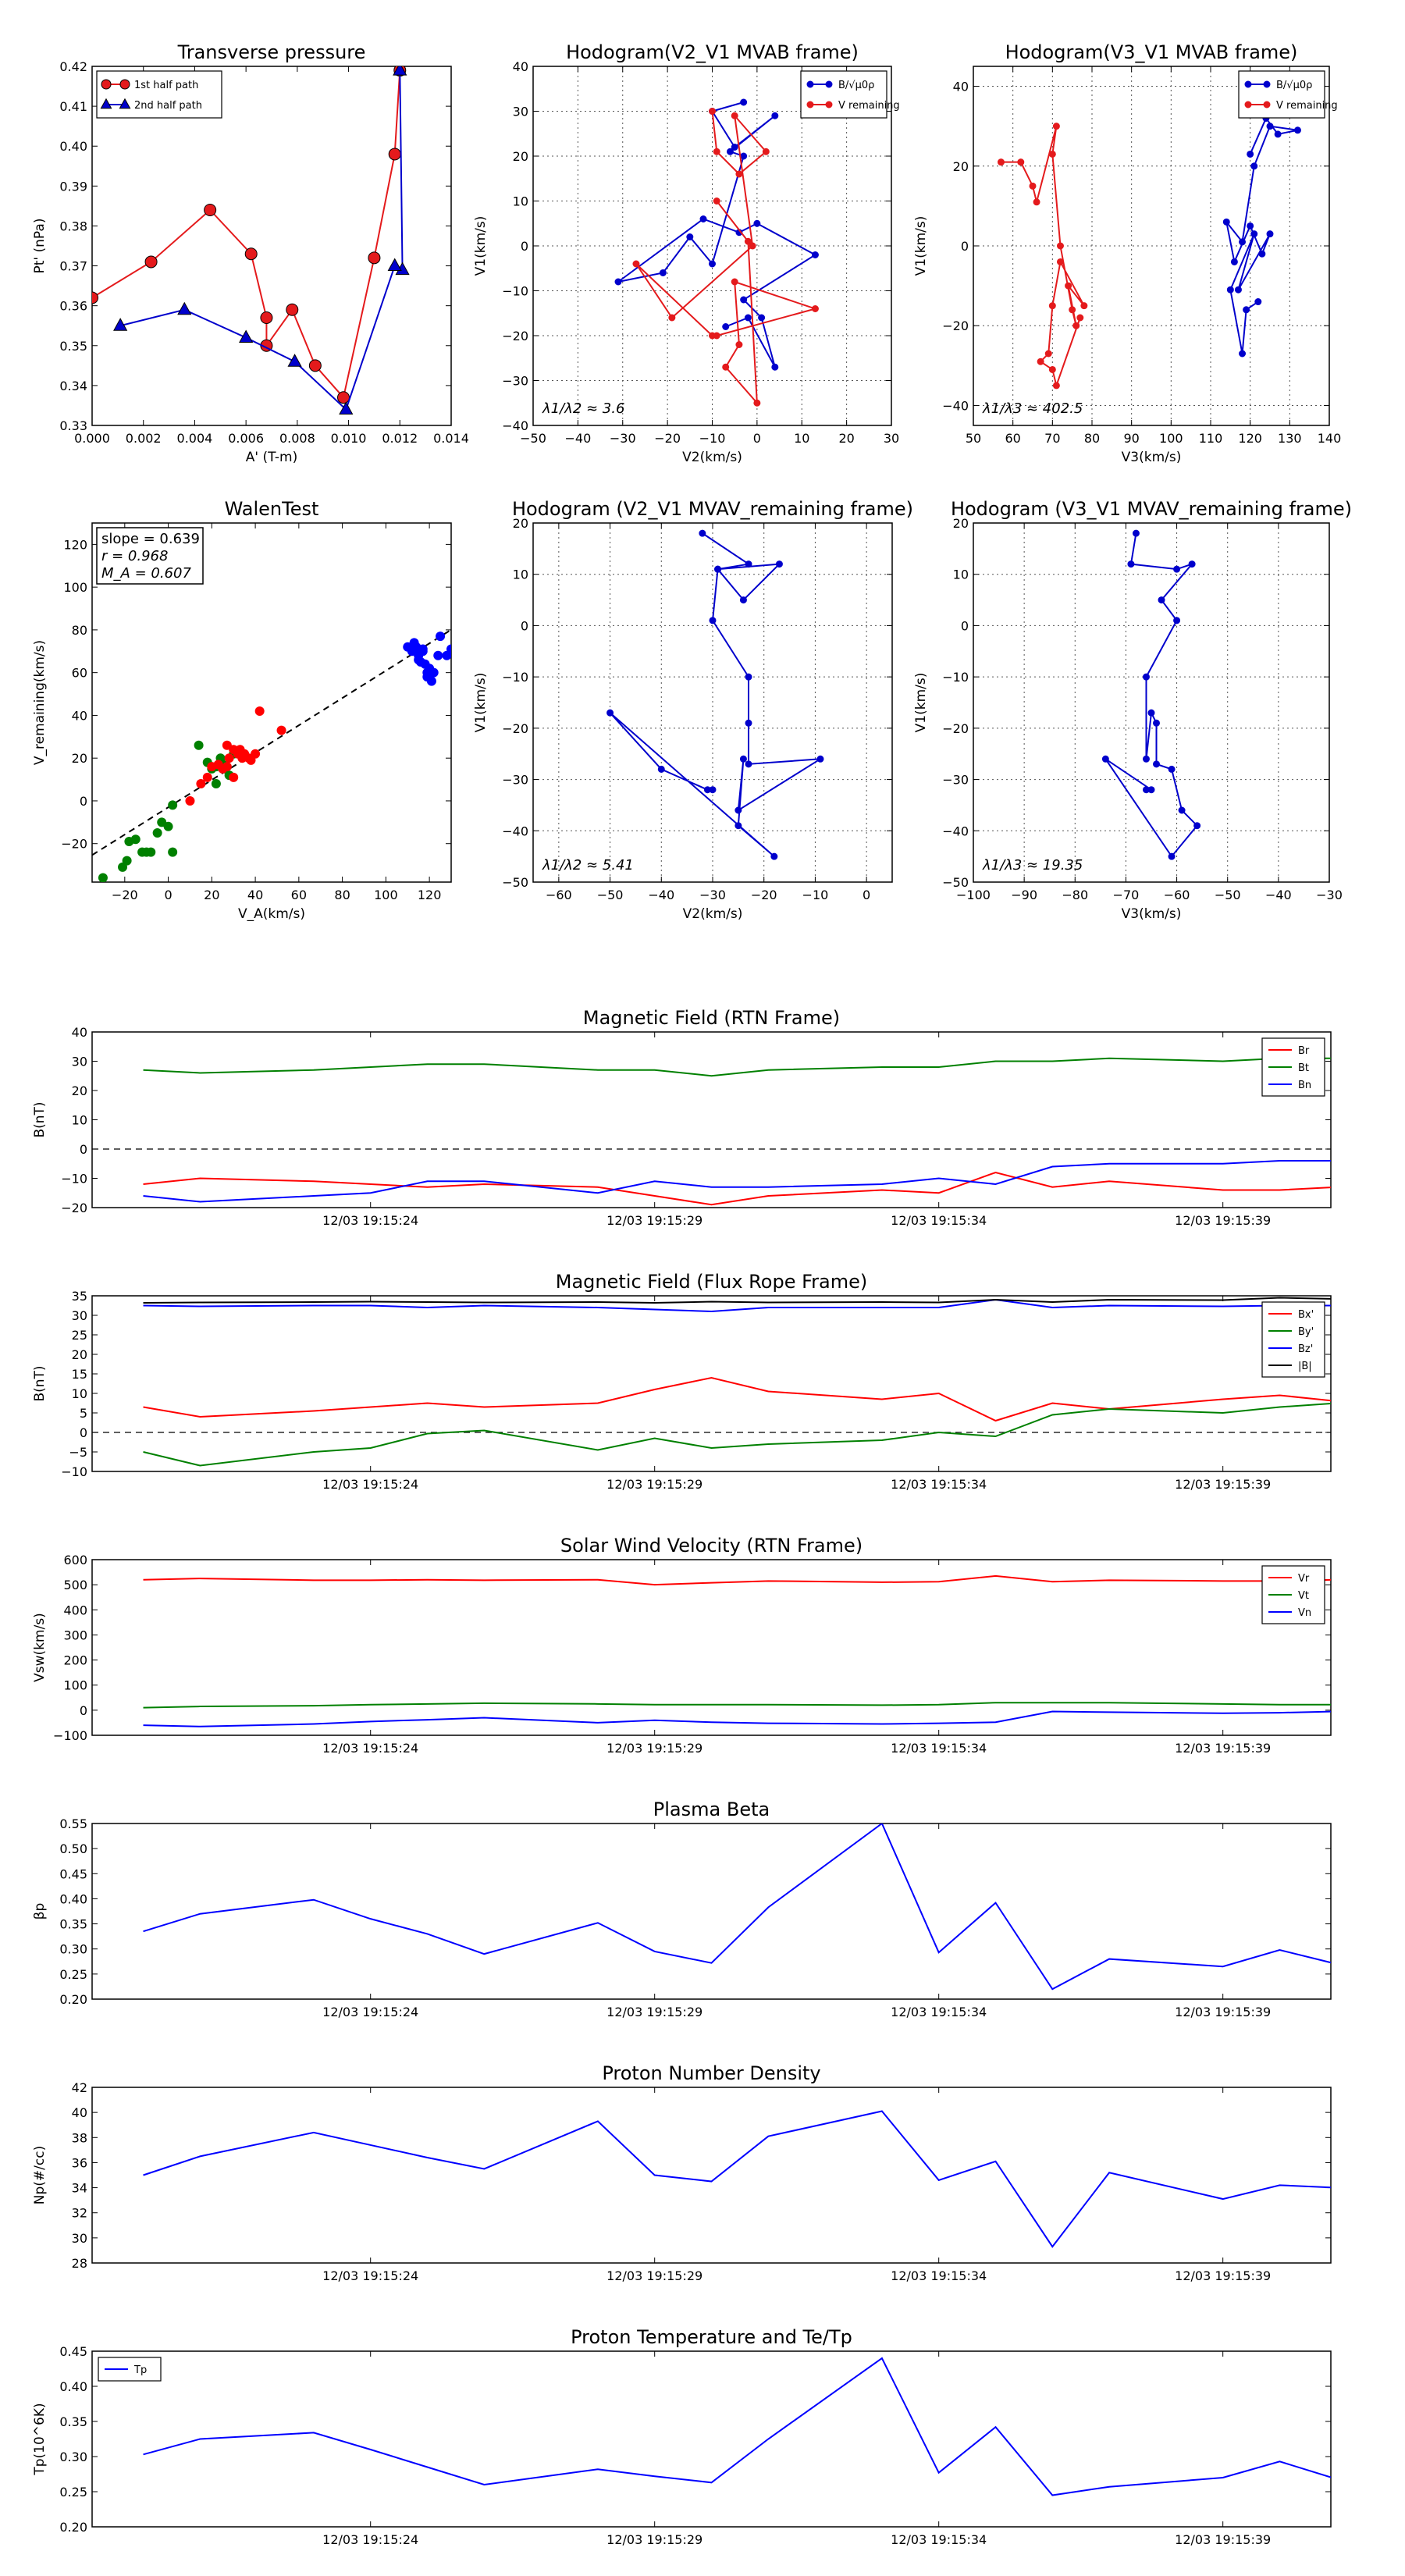 This screenshot has height=2576, width=1405. What do you see at coordinates (40, 702) in the screenshot?
I see `y-axis-label: V_remaining(km/s)` at bounding box center [40, 702].